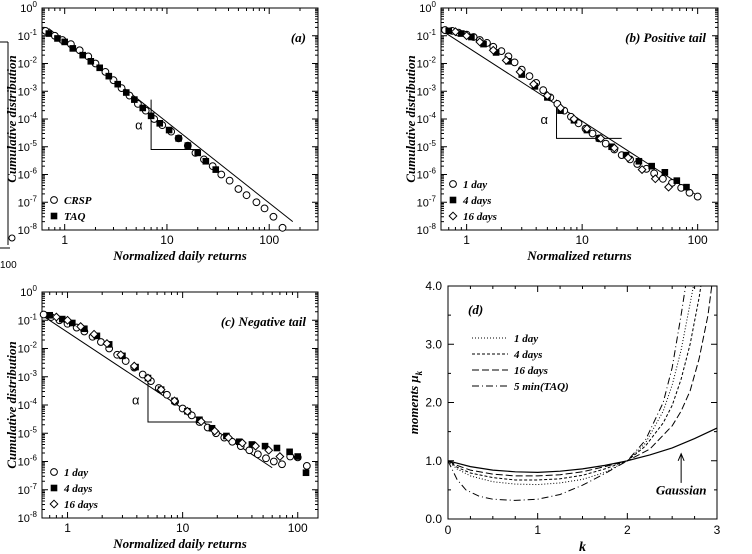 The image size is (752, 554). I want to click on y-tick-label: 10⁻⁵, so click(427, 146).